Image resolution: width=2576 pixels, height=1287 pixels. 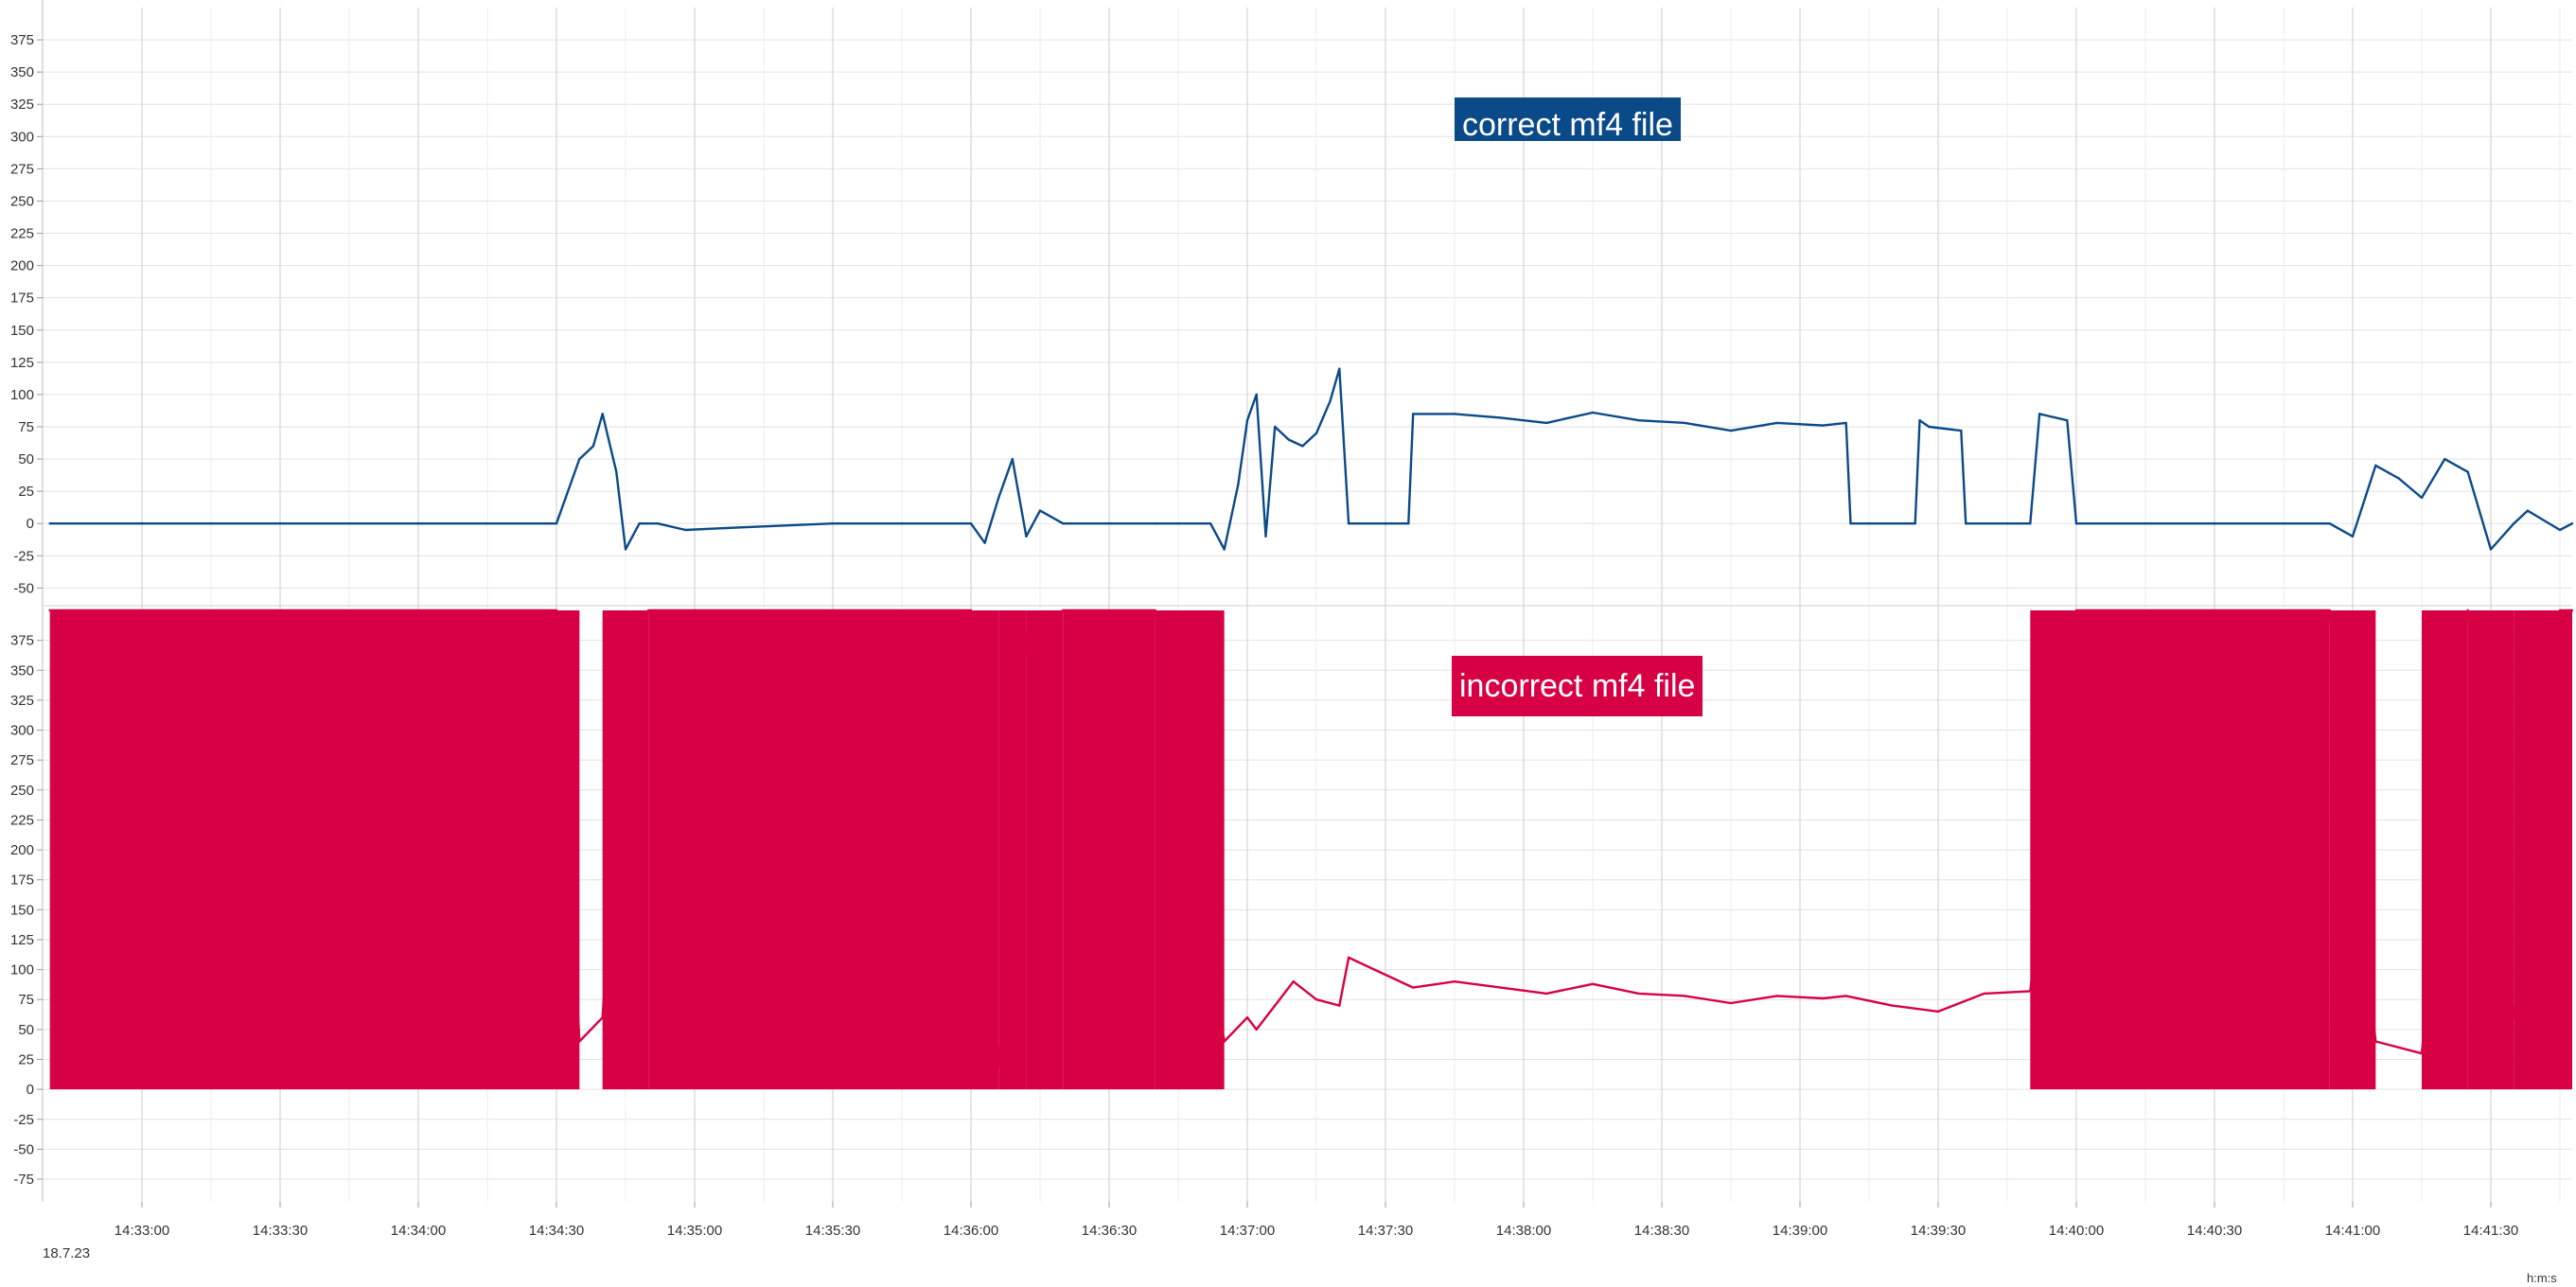 I want to click on x-tick-label: 14:40:30, so click(x=2214, y=1231).